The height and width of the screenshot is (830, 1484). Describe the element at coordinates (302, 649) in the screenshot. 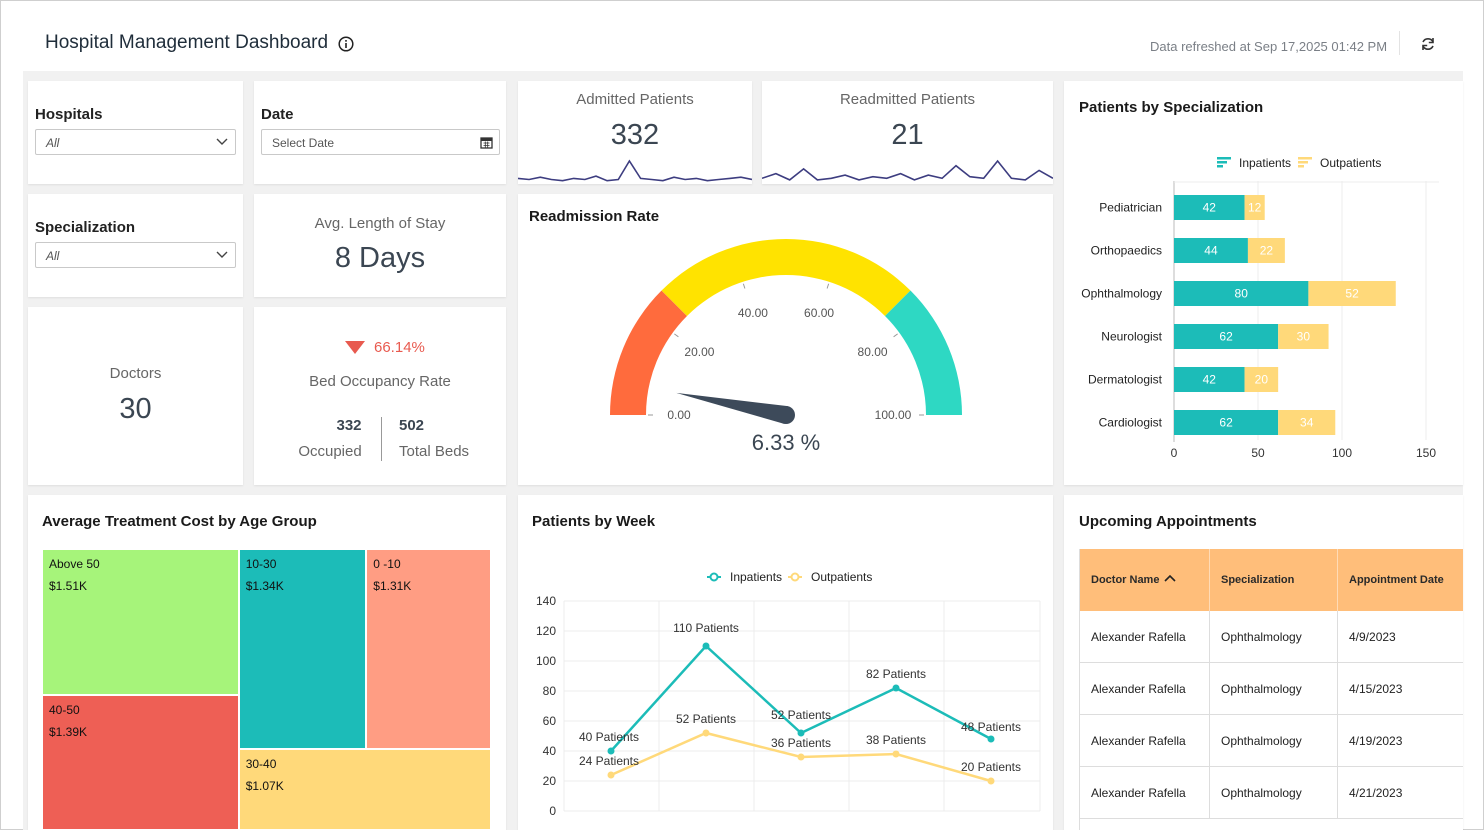

I see `treemap-tile: 10-30 $1.34K` at that location.